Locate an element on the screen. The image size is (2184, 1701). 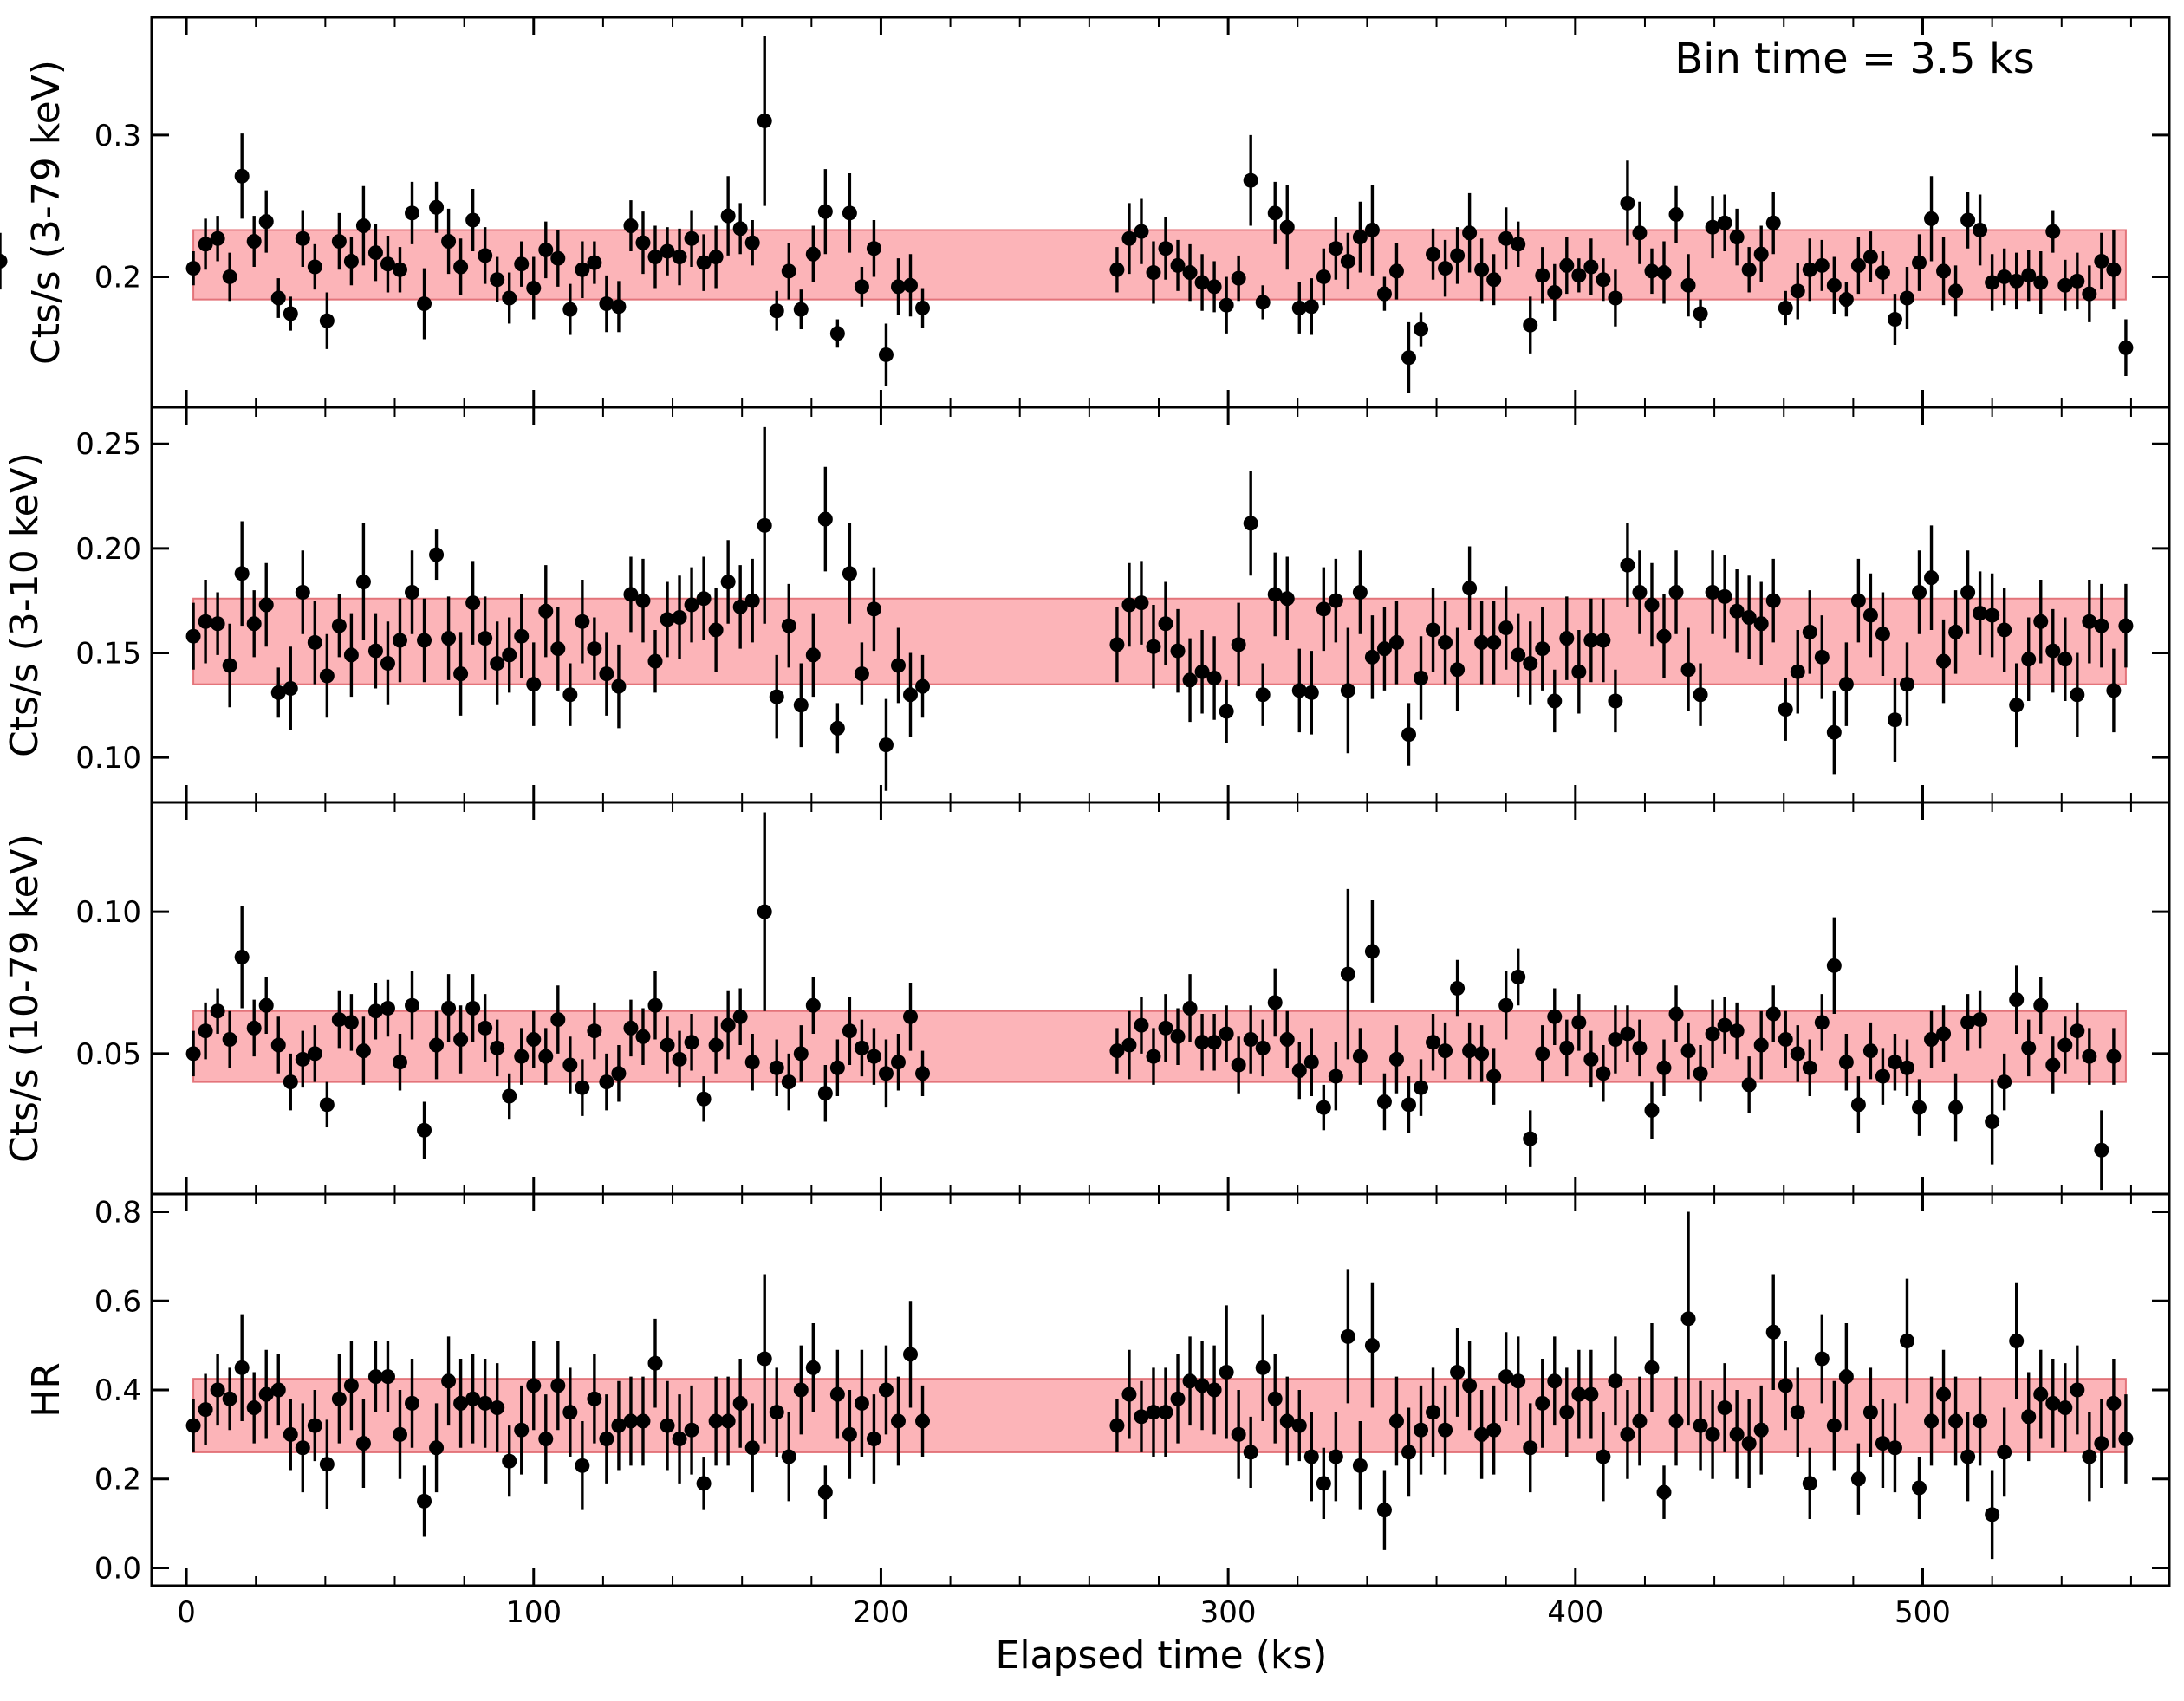
x-tick-label: 400 is located at coordinates (1575, 1612).